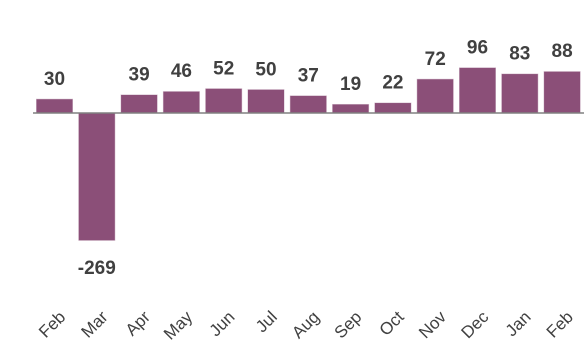  I want to click on x-tick-label-9: Nov, so click(432, 324).